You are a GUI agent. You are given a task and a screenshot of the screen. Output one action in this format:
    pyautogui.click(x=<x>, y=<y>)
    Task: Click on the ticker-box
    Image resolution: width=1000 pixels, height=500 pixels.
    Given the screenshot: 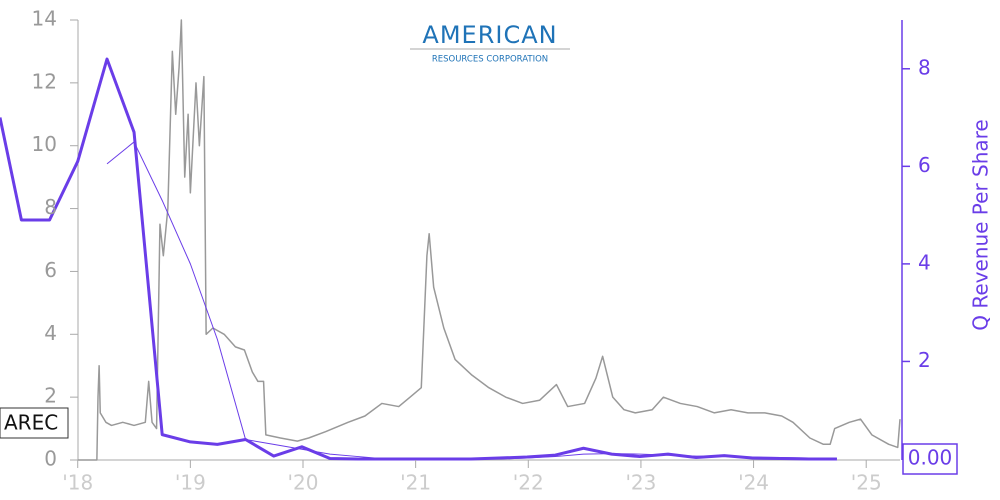 What is the action you would take?
    pyautogui.click(x=34, y=423)
    